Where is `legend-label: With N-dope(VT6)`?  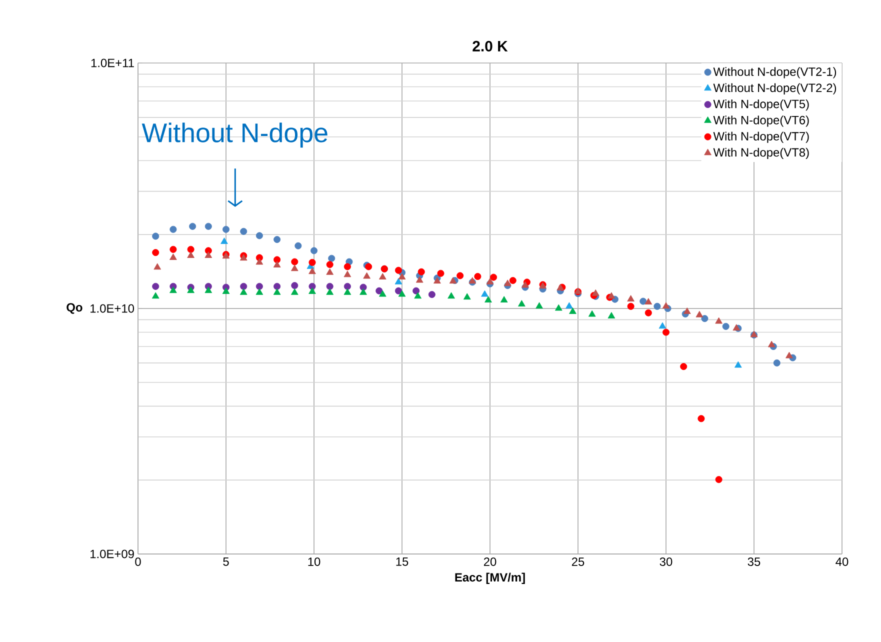 legend-label: With N-dope(VT6) is located at coordinates (761, 121).